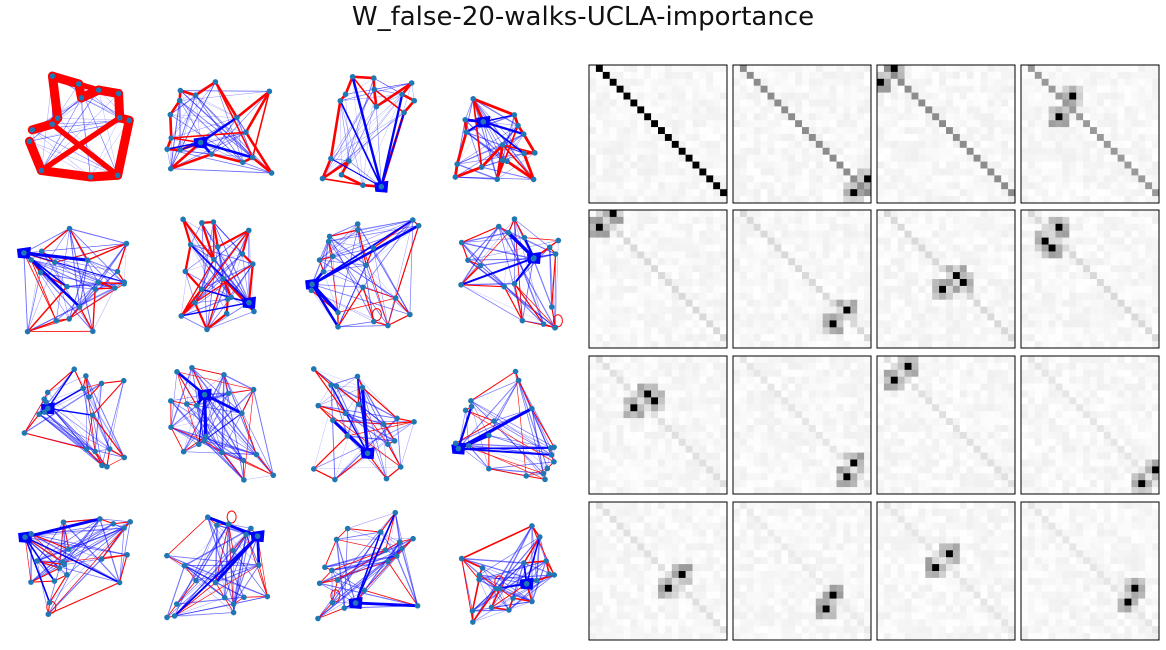 The height and width of the screenshot is (650, 1166). Describe the element at coordinates (245, 242) in the screenshot. I see `graph-edge-positive` at that location.